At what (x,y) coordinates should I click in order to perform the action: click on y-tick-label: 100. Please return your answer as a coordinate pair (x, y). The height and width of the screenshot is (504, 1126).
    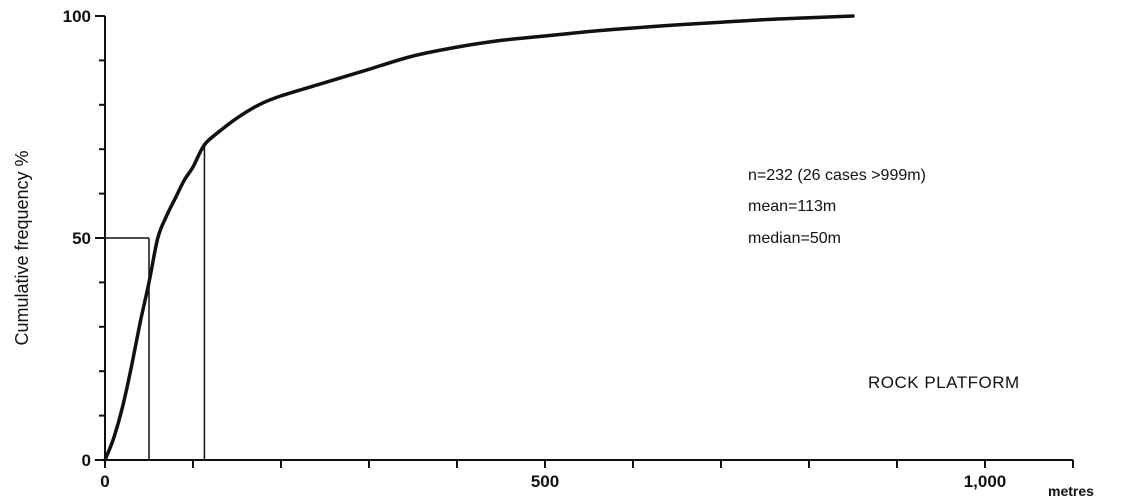
    Looking at the image, I should click on (77, 16).